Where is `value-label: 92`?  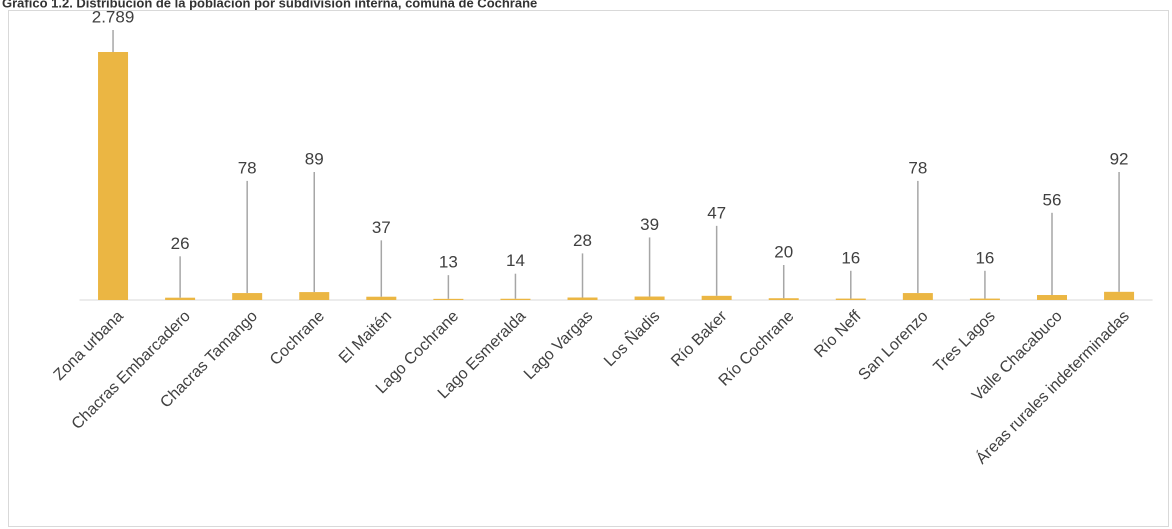
value-label: 92 is located at coordinates (1119, 158).